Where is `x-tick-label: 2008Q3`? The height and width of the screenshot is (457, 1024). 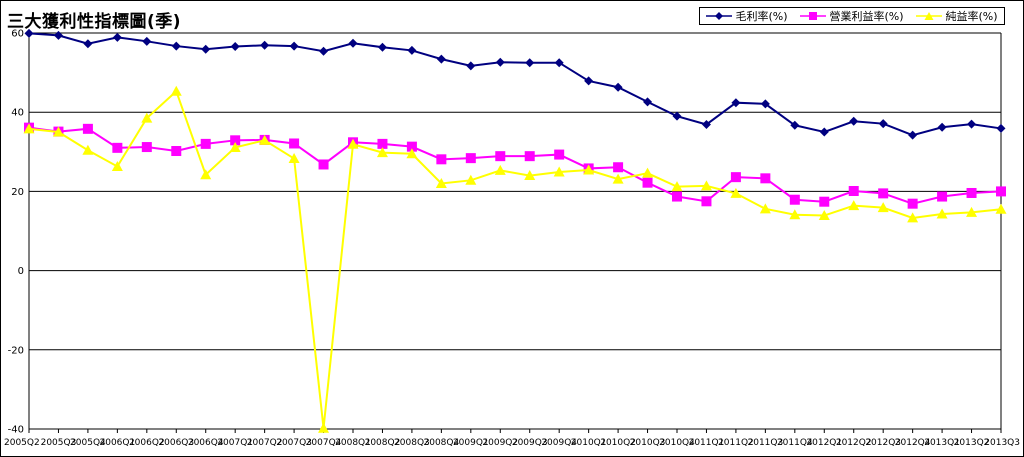
x-tick-label: 2008Q3 is located at coordinates (412, 443).